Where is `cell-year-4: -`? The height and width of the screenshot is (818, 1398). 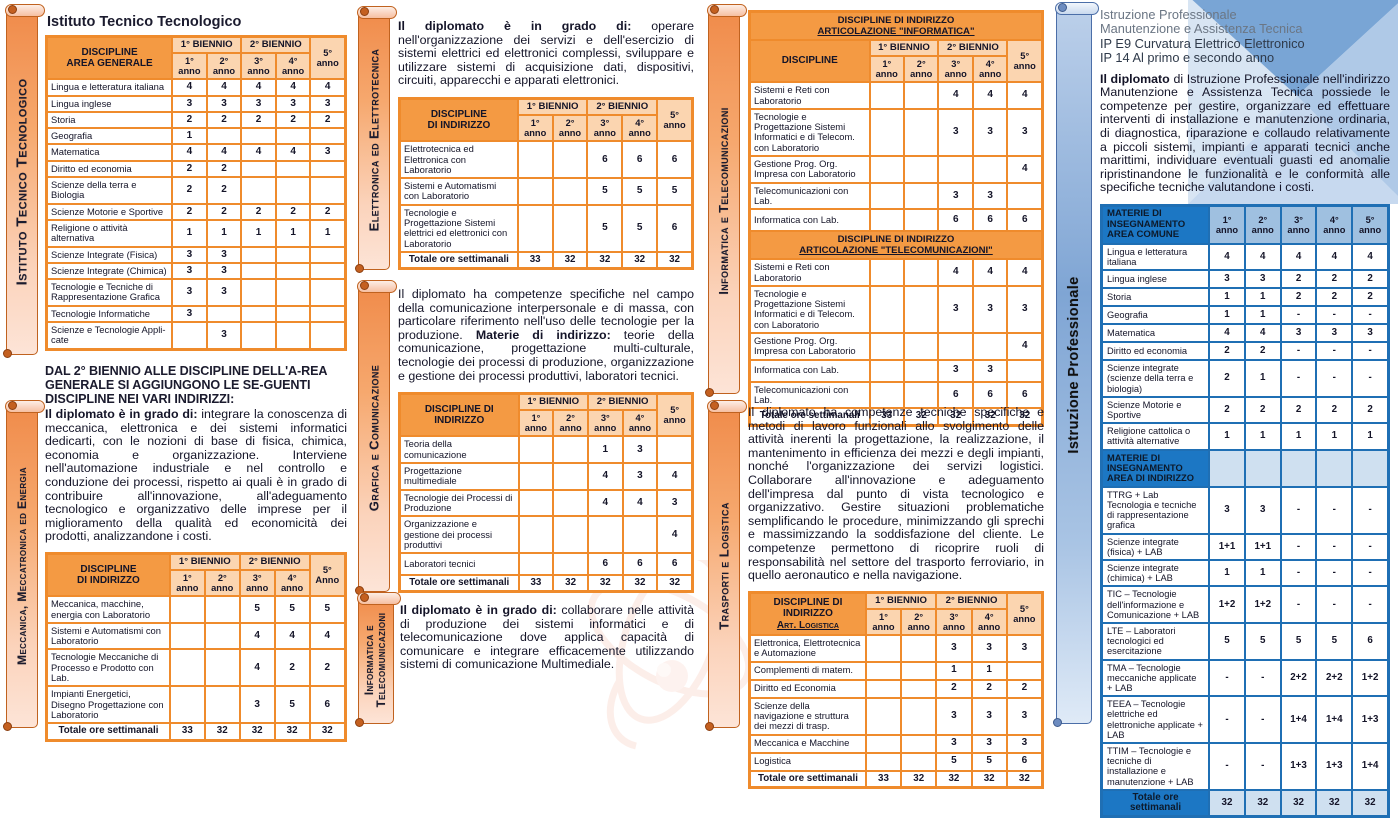
cell-year-4: - is located at coordinates (1334, 378).